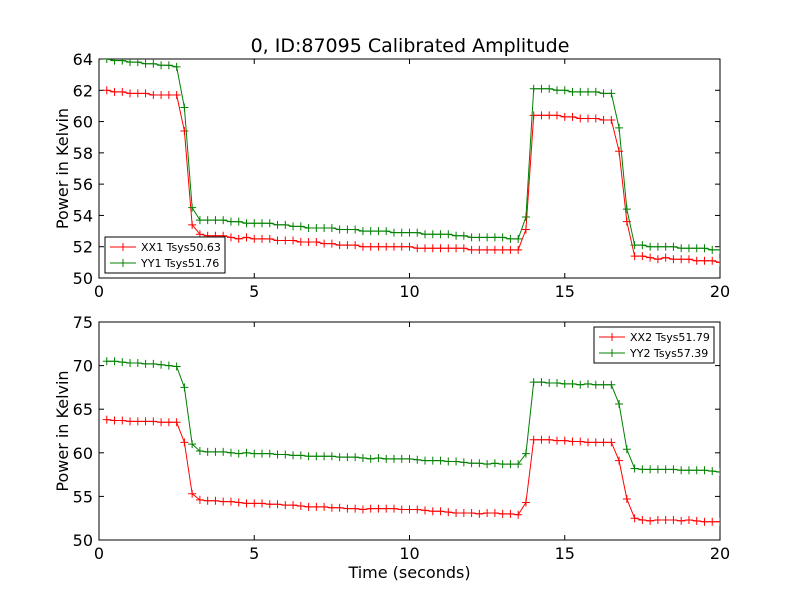 The width and height of the screenshot is (800, 600). What do you see at coordinates (83, 59) in the screenshot?
I see `y-tick-label: 64` at bounding box center [83, 59].